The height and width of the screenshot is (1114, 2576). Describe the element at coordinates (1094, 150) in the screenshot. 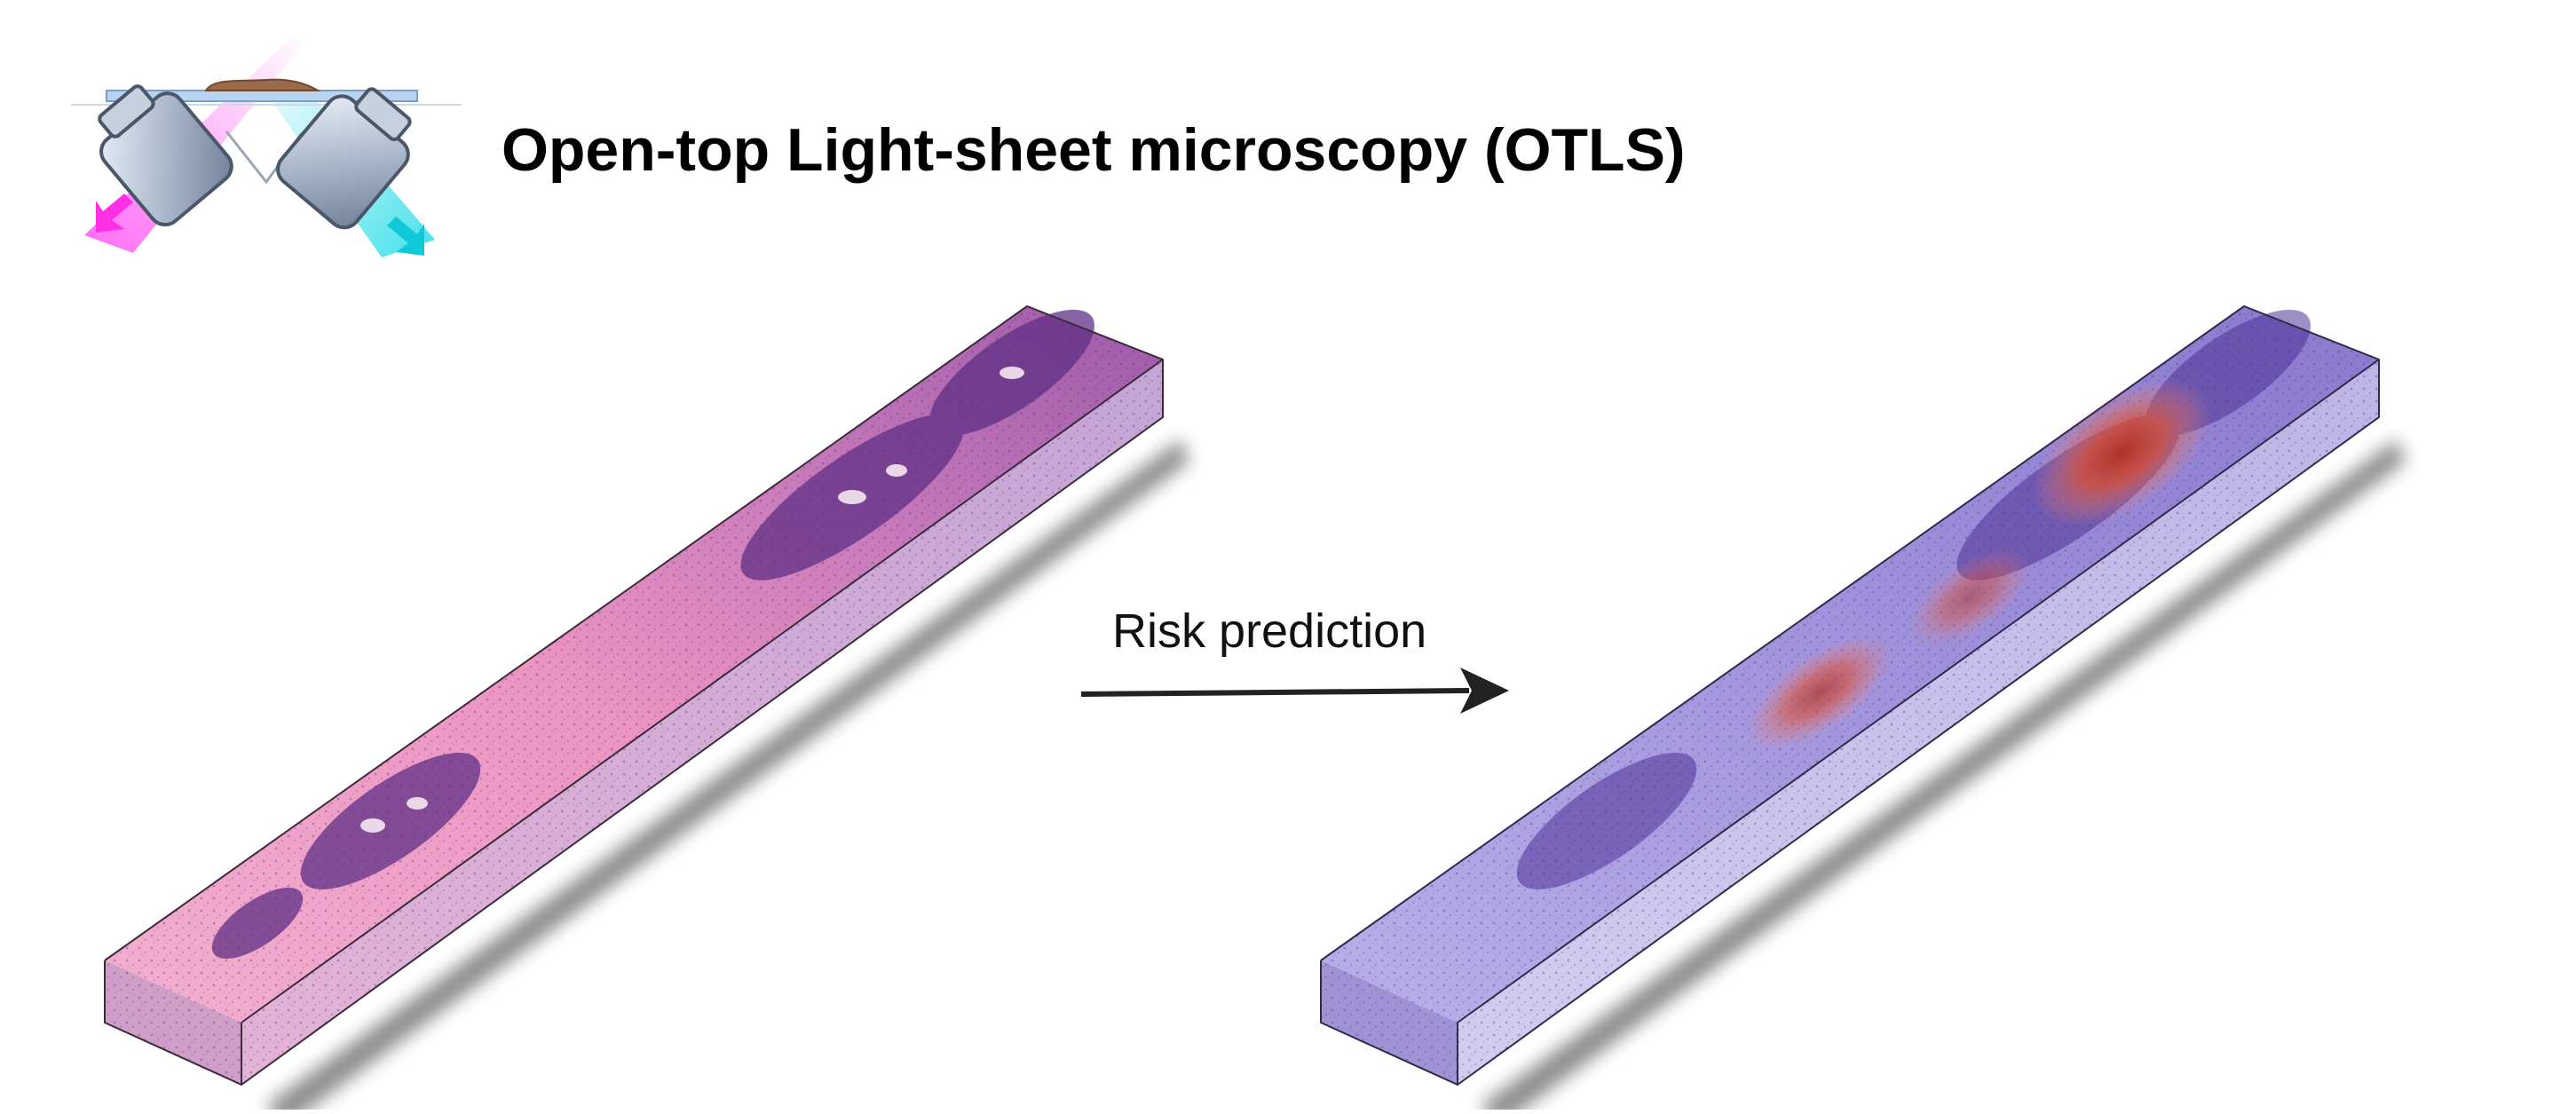

I see `figure-title: Open-top Light-sheet microscopy (OTLS)` at that location.